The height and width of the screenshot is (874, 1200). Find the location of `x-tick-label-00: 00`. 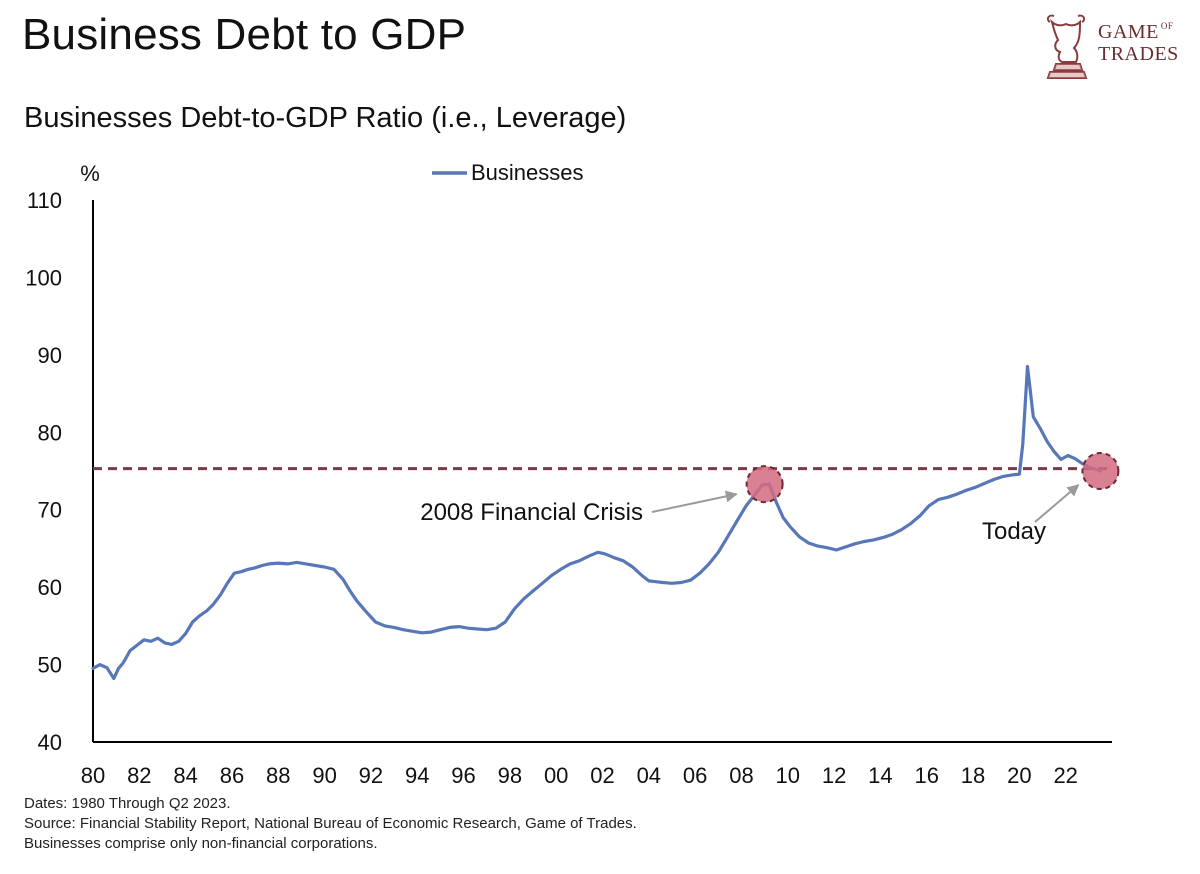

x-tick-label-00: 00 is located at coordinates (556, 775).